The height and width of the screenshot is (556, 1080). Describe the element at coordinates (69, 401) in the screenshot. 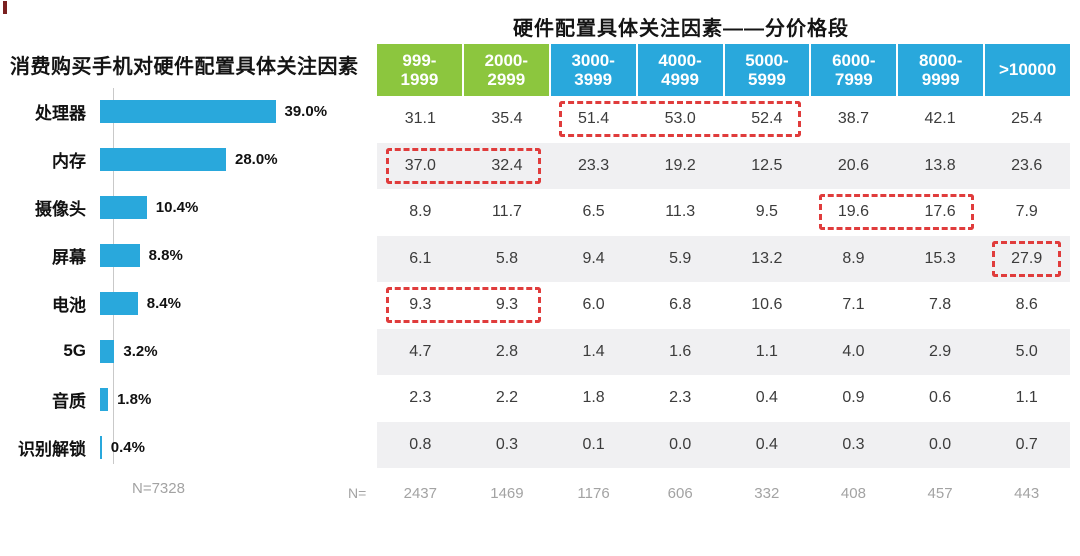

I see `bar-category-label: 音质` at that location.